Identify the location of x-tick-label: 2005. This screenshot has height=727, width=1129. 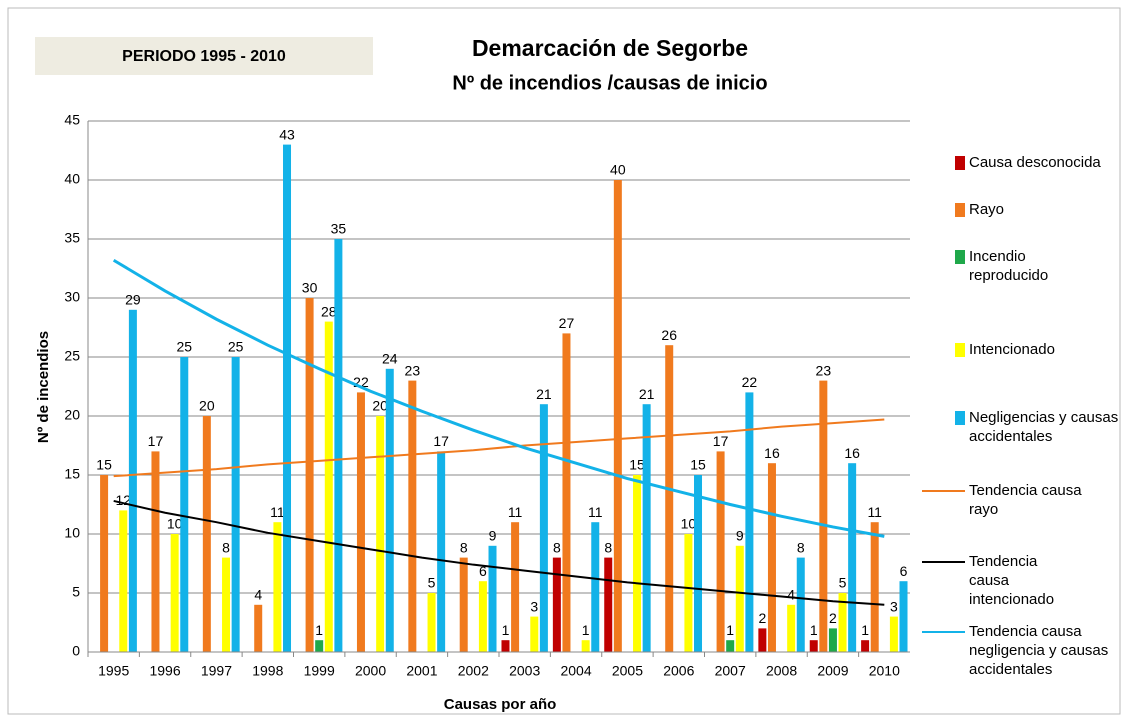
(627, 671).